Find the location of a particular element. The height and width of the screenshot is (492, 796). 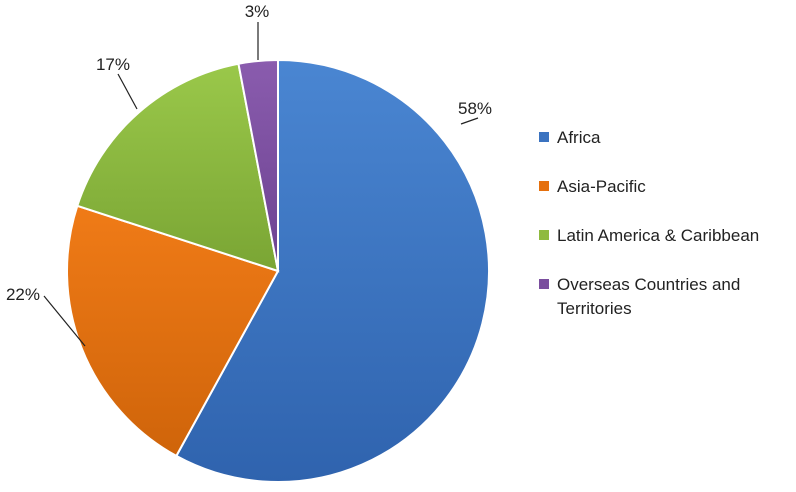

legend-label-latin-america-and-caribbean: Latin America & Caribbean is located at coordinates (658, 235).